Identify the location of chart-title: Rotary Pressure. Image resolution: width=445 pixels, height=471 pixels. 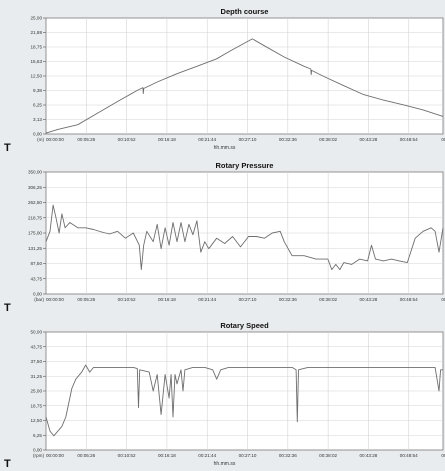
(245, 165).